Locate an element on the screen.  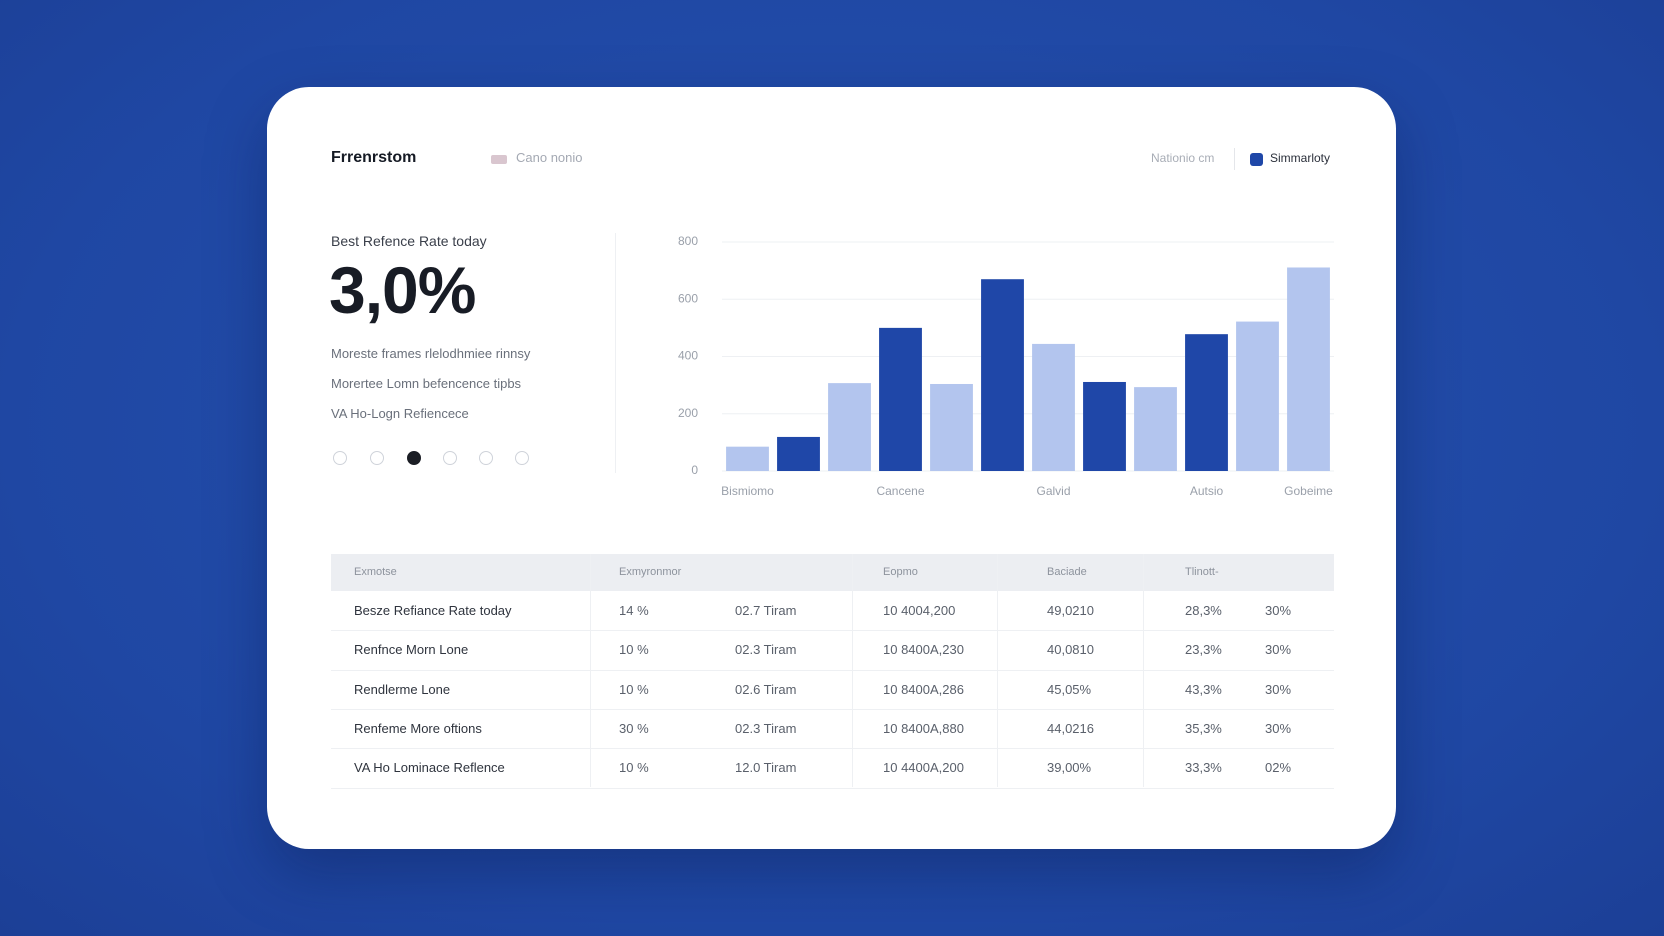
table-cell: 35,3% is located at coordinates (1203, 728).